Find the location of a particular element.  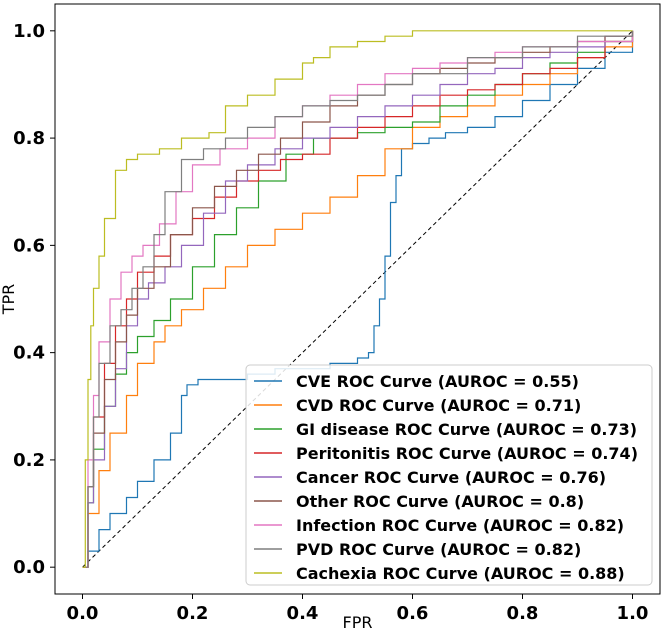

legend-entry-label: Other ROC Curve (AUROC = 0.8) is located at coordinates (440, 501).